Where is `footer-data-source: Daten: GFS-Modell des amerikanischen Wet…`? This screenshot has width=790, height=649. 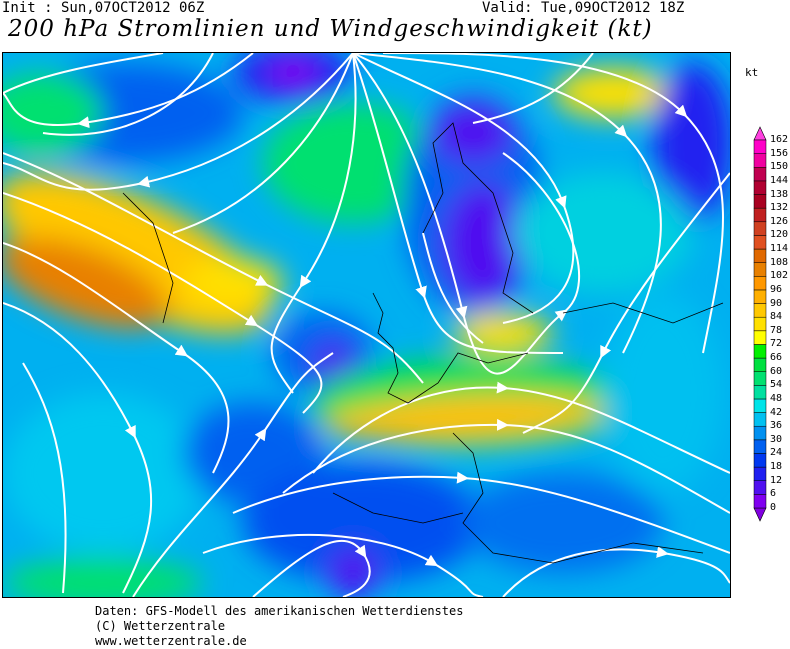
footer-data-source: Daten: GFS-Modell des amerikanischen Wet… is located at coordinates (279, 611).